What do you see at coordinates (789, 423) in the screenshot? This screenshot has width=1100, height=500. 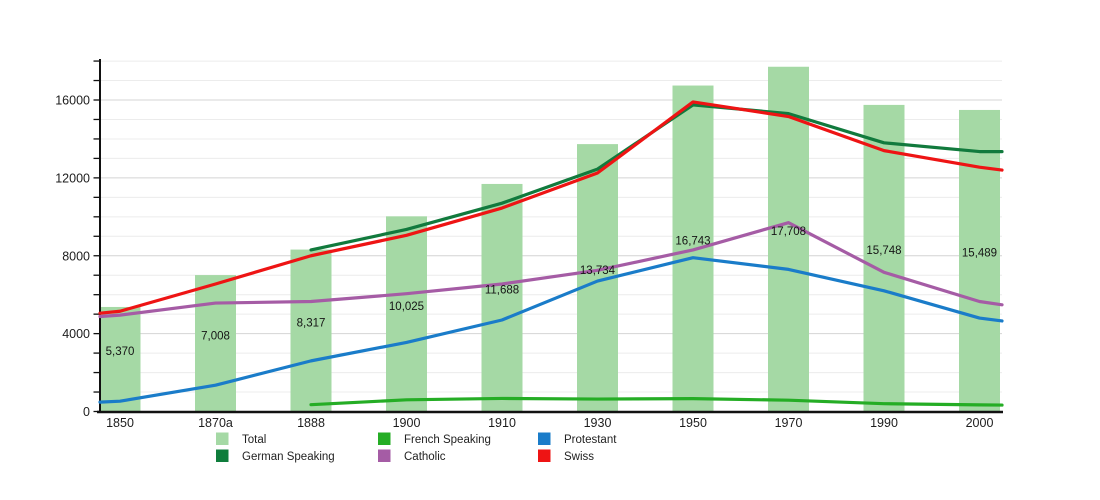 I see `x-axis-label: 1970` at bounding box center [789, 423].